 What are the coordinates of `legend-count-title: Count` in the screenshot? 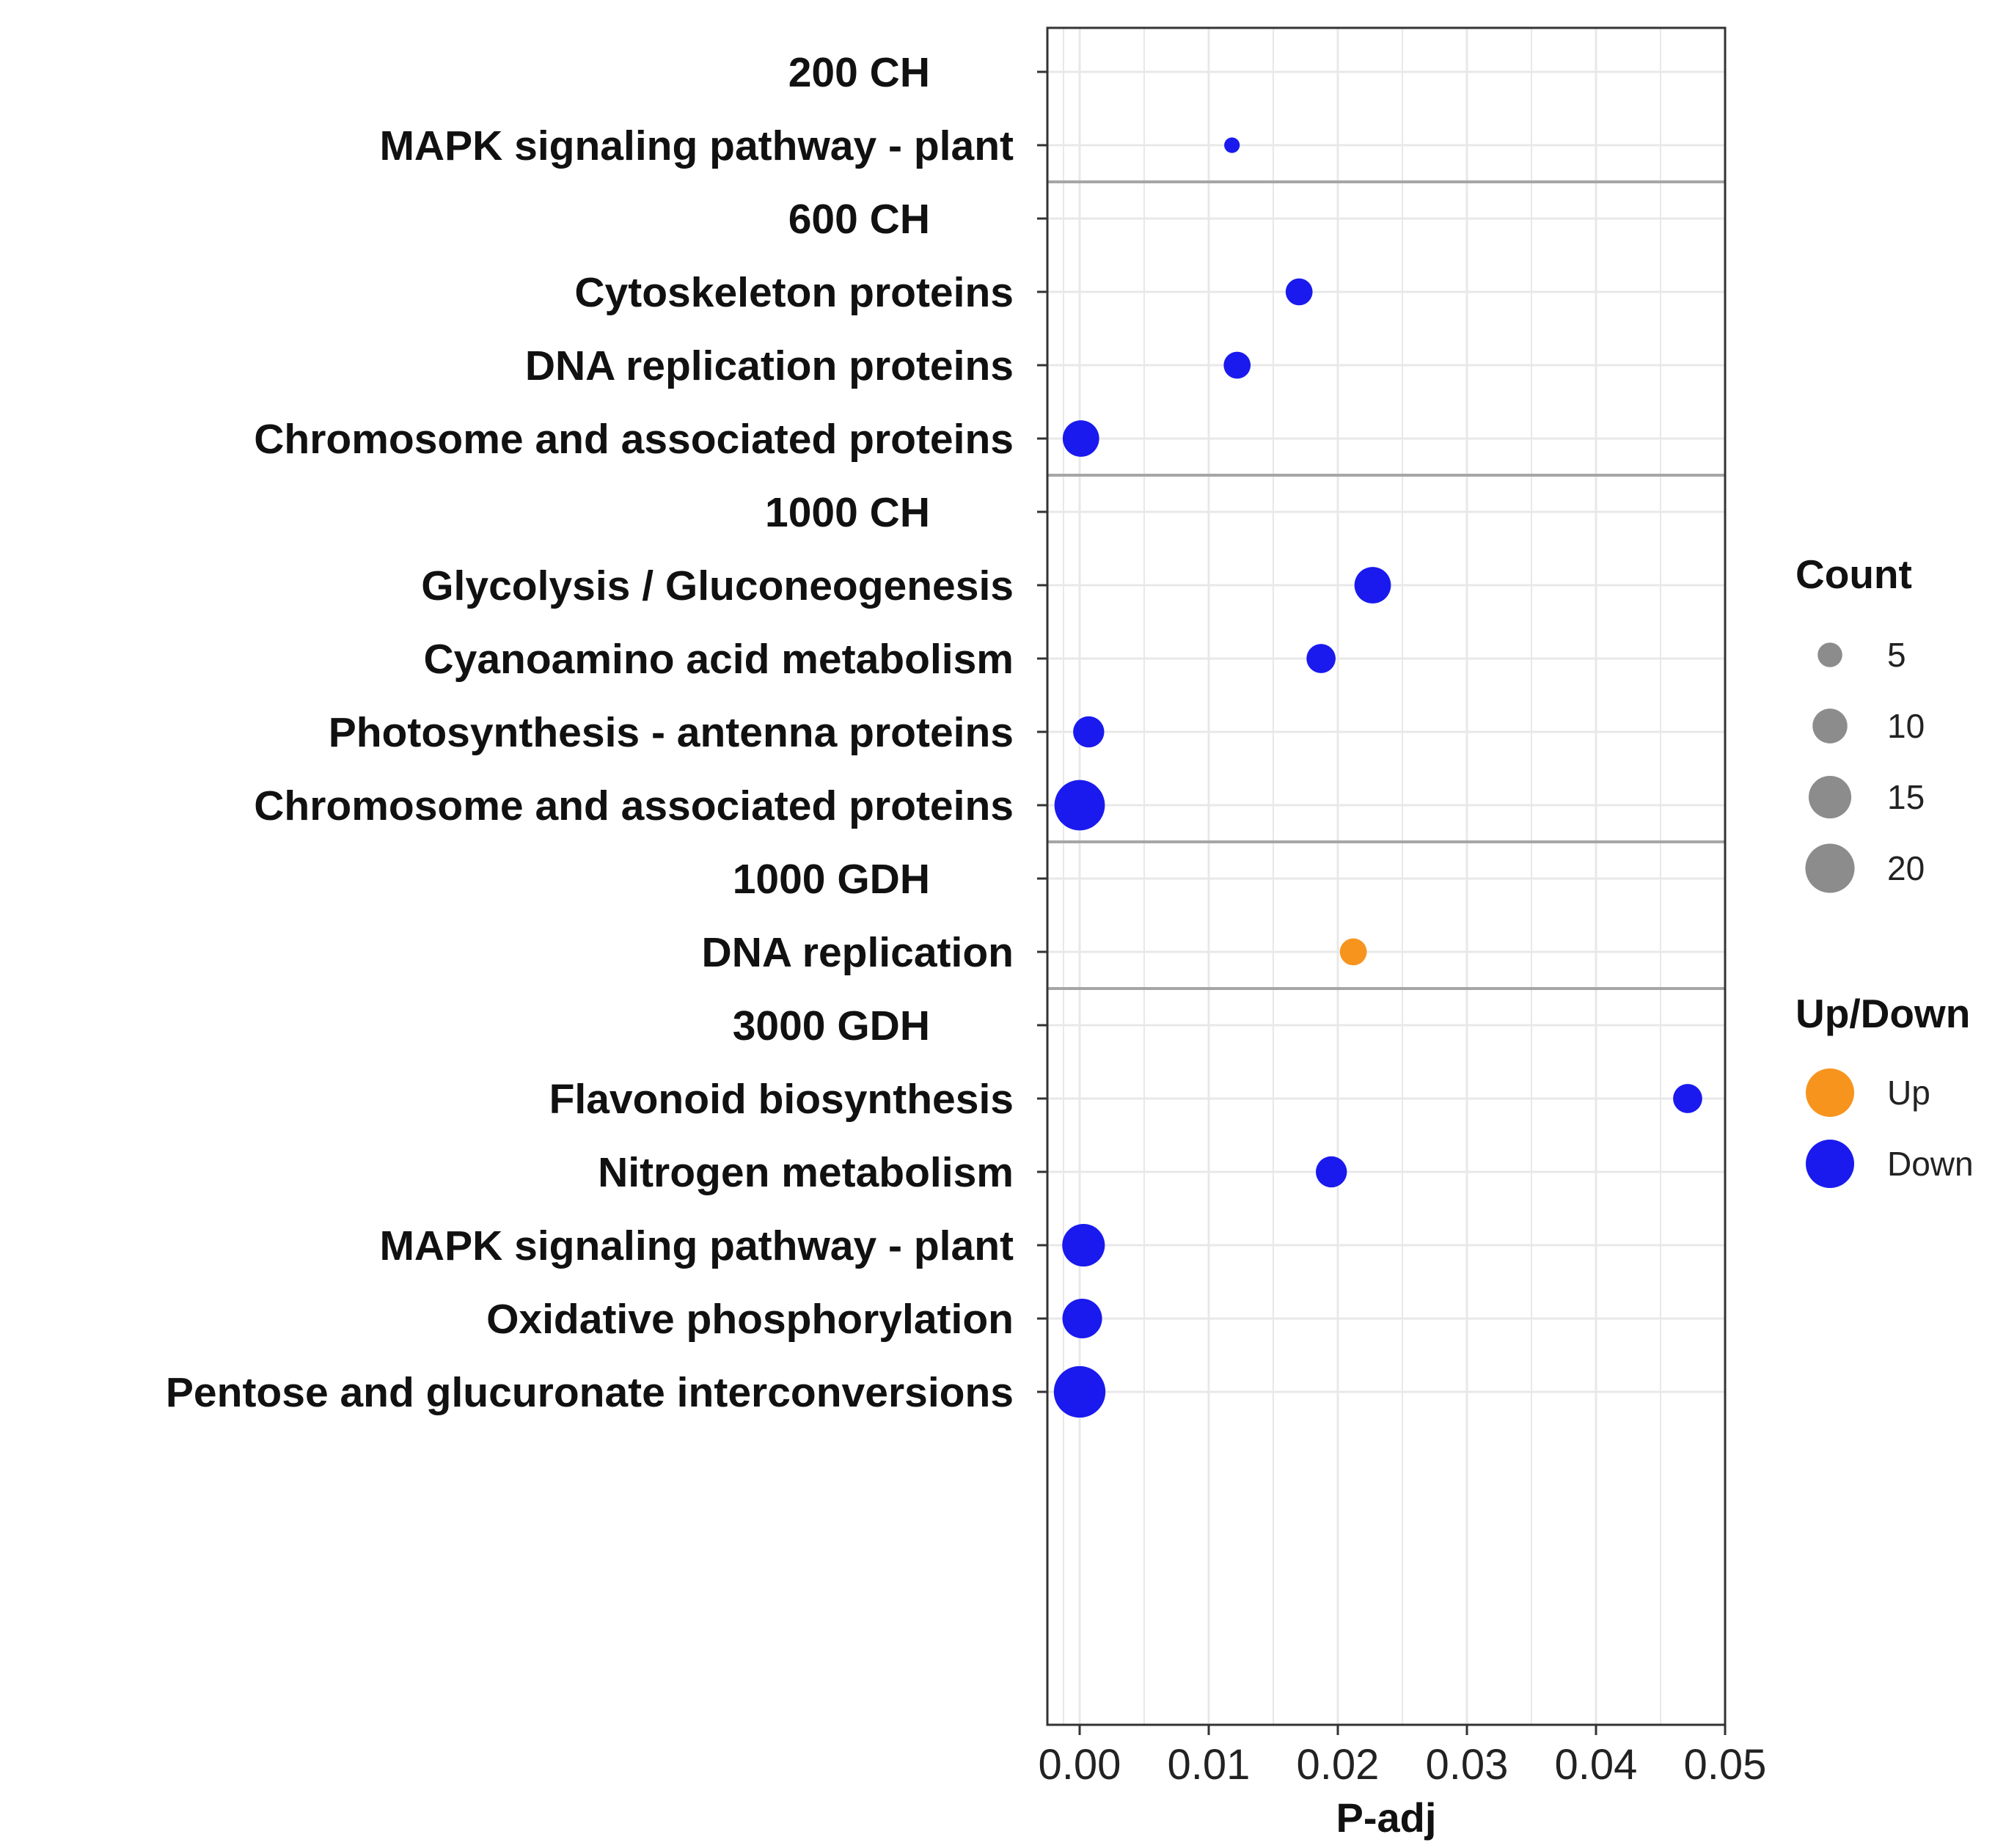 It's located at (1853, 574).